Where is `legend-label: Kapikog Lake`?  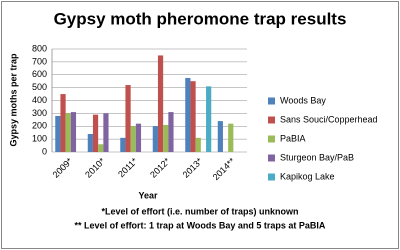 legend-label: Kapikog Lake is located at coordinates (307, 176).